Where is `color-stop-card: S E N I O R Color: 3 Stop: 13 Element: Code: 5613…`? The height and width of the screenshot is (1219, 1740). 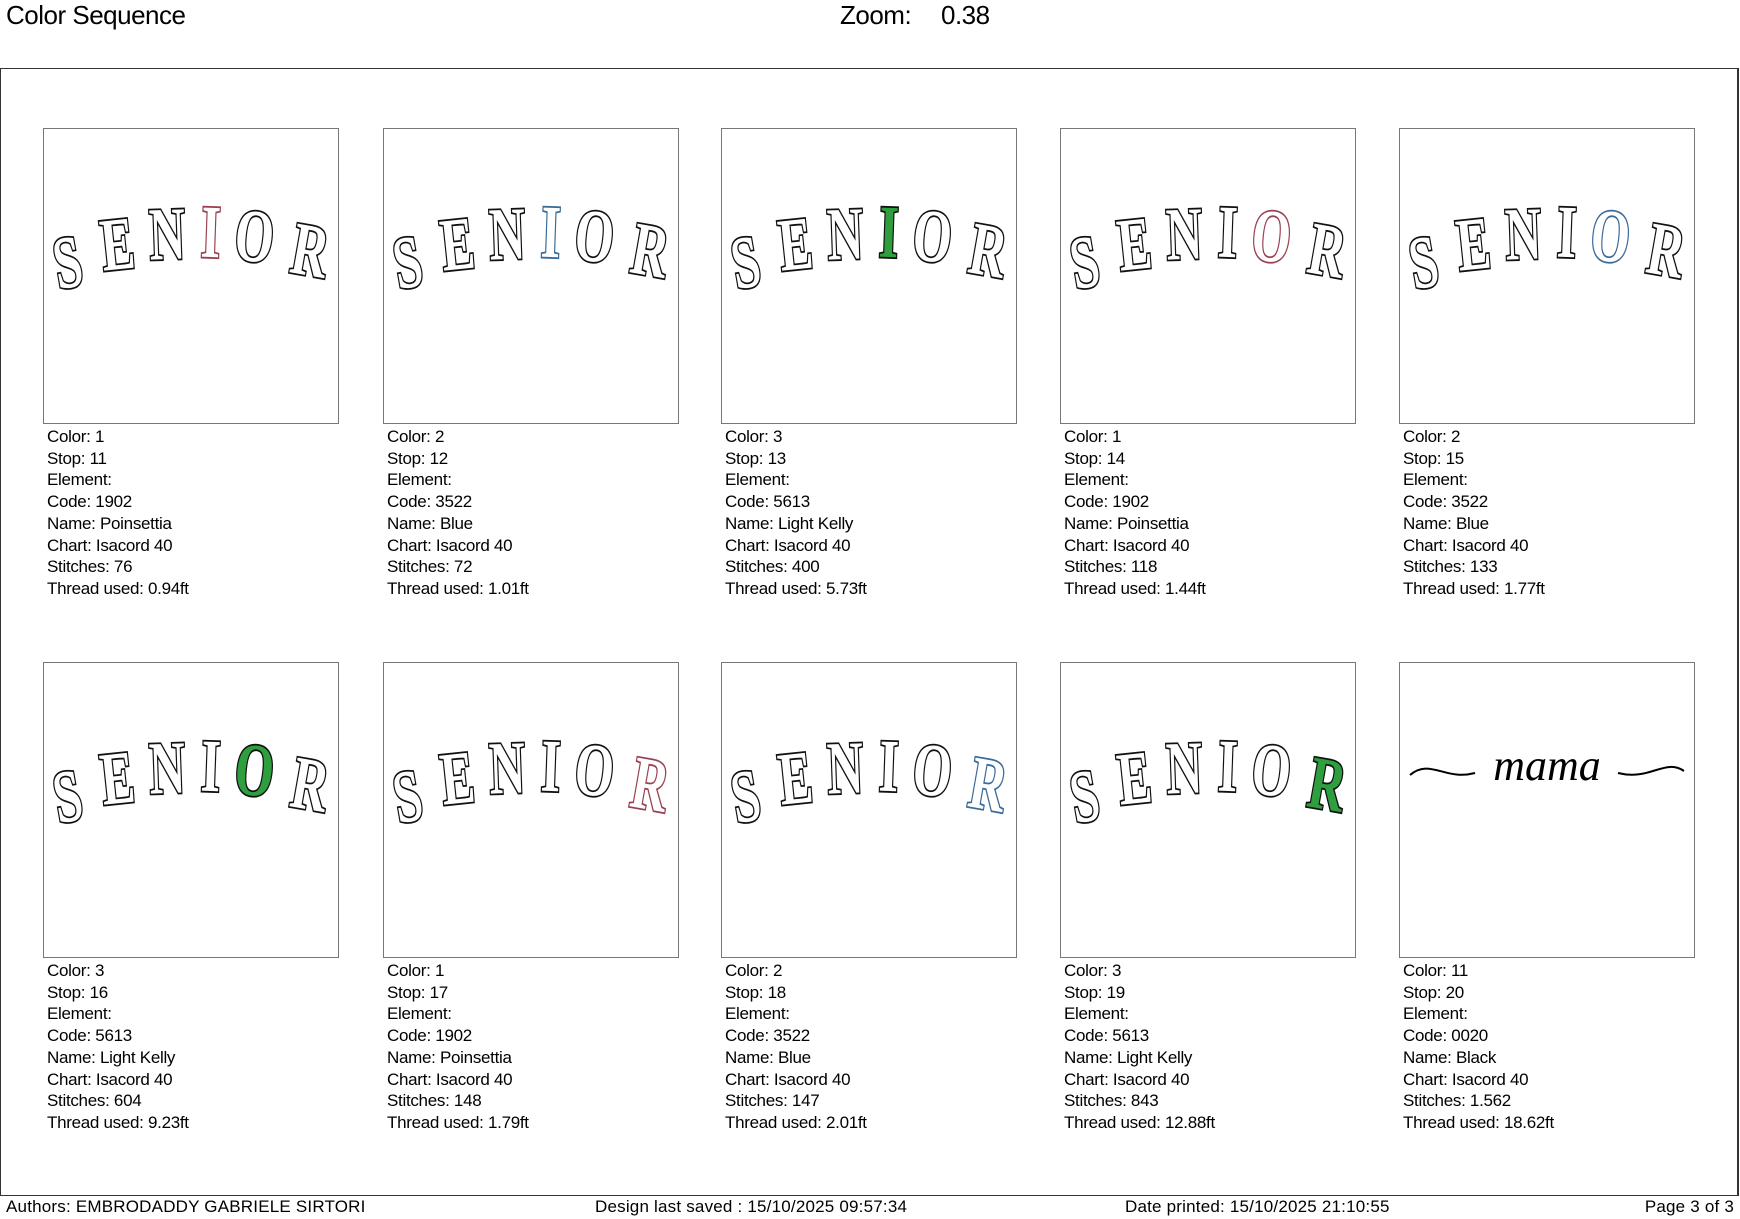 color-stop-card: S E N I O R Color: 3 Stop: 13 Element: Code: 5613… is located at coordinates (869, 364).